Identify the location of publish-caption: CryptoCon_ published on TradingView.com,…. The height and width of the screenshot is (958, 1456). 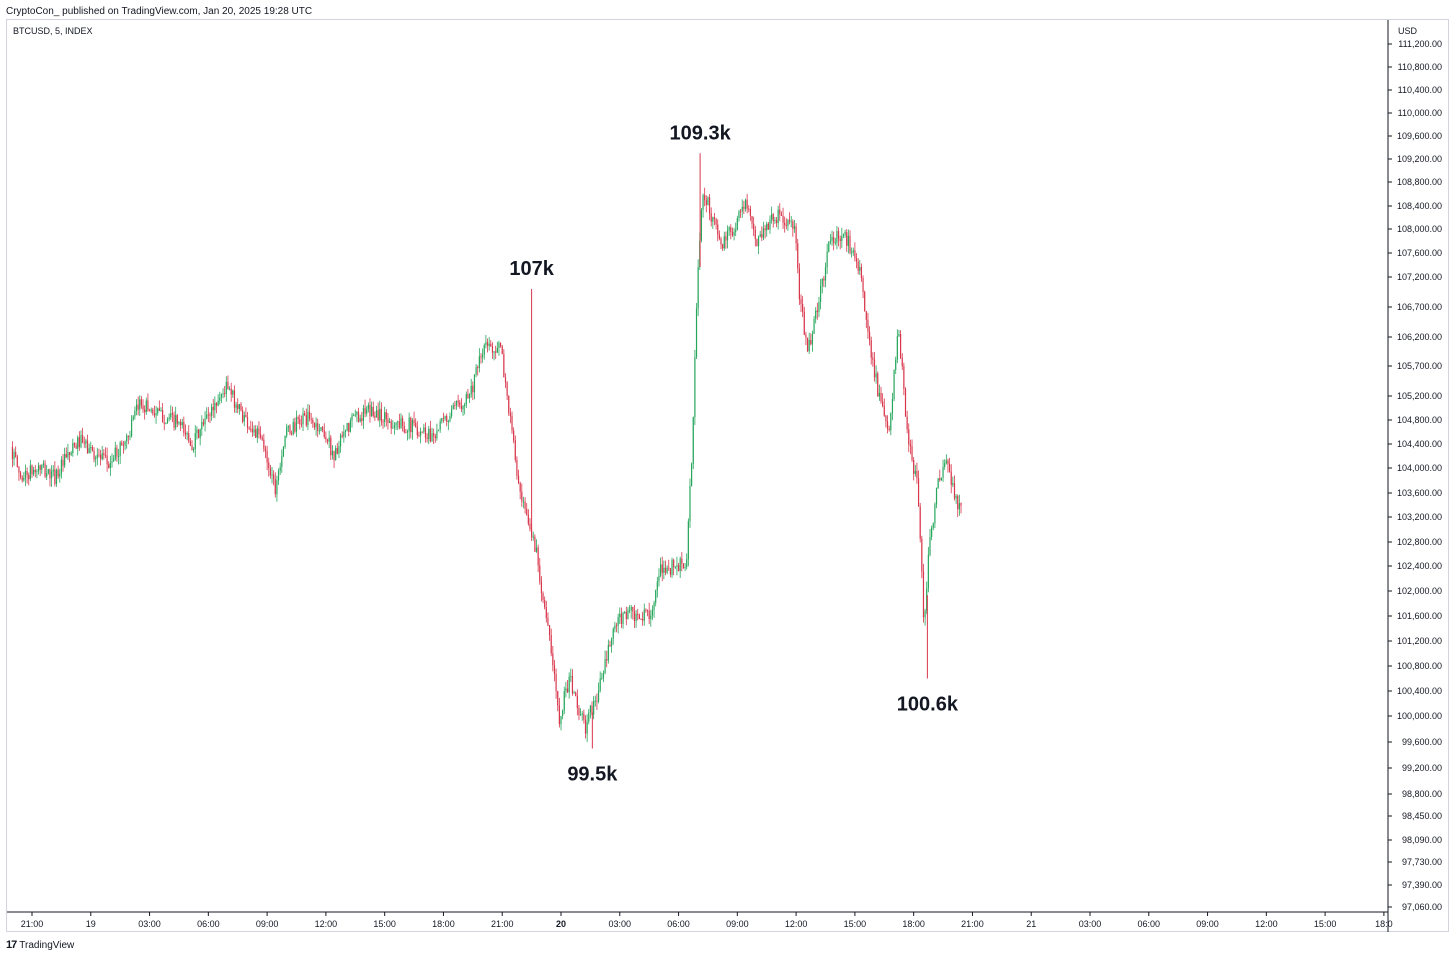
(159, 11).